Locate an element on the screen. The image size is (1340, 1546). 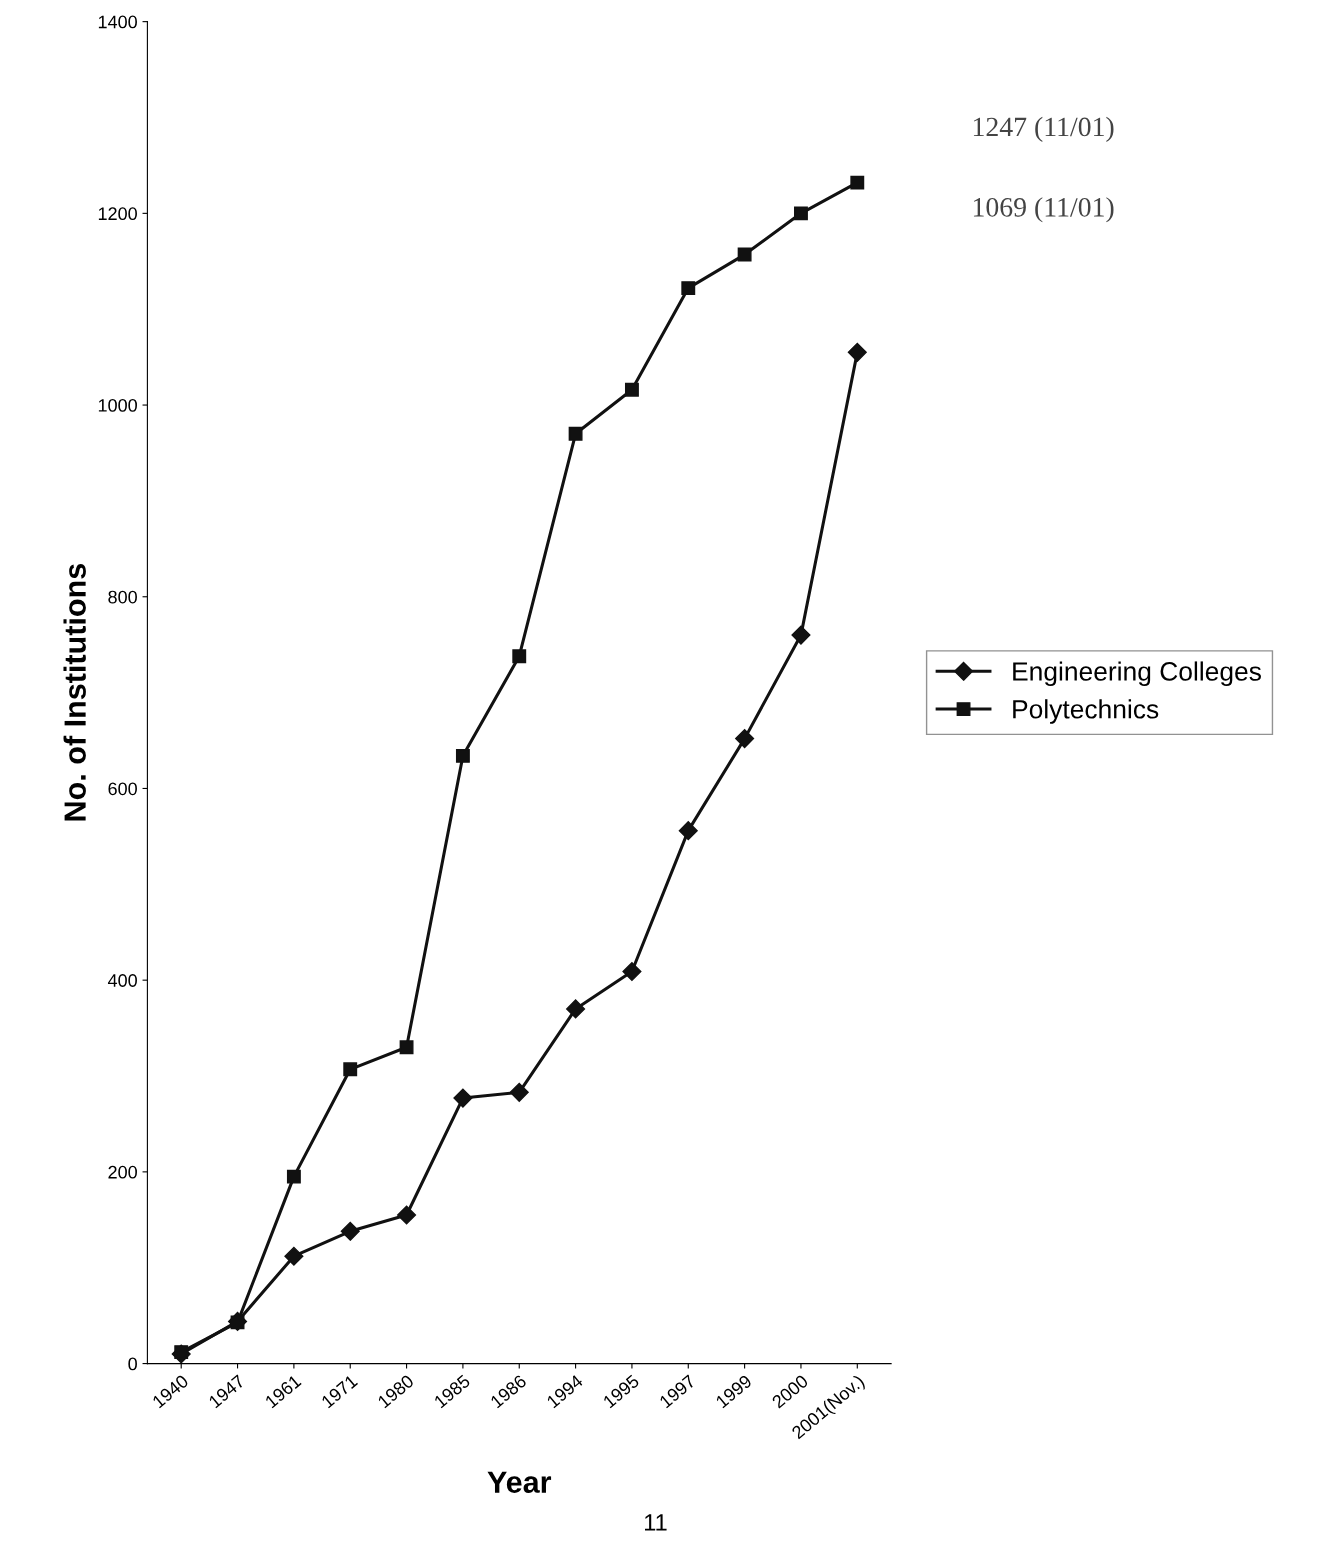
x-axis-title: Year is located at coordinates (519, 1482).